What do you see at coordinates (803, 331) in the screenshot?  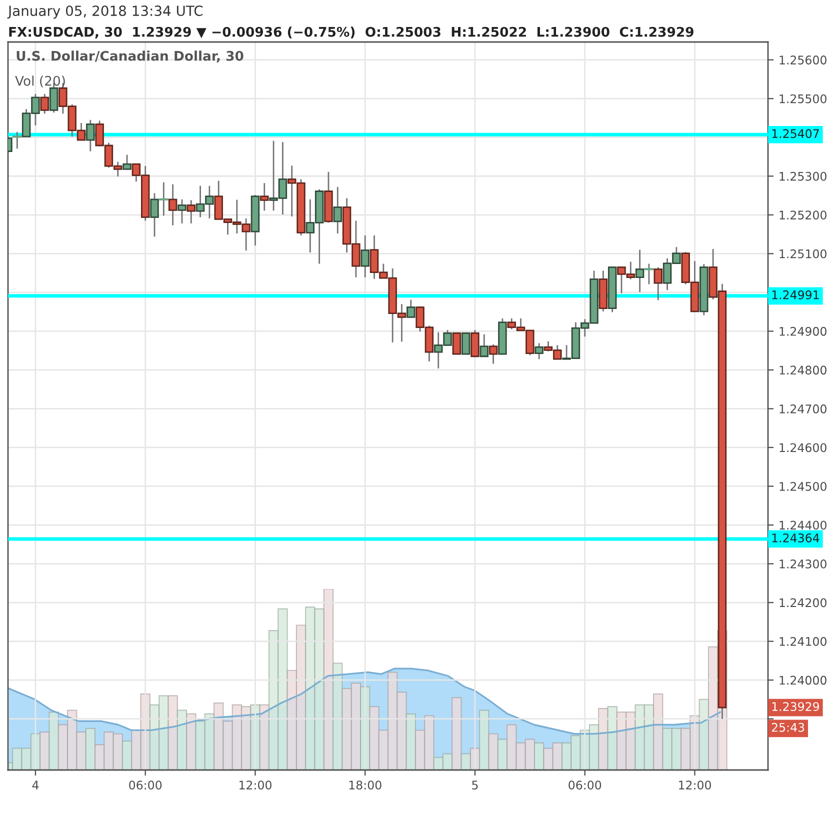 I see `y-tick-label: 1.24900` at bounding box center [803, 331].